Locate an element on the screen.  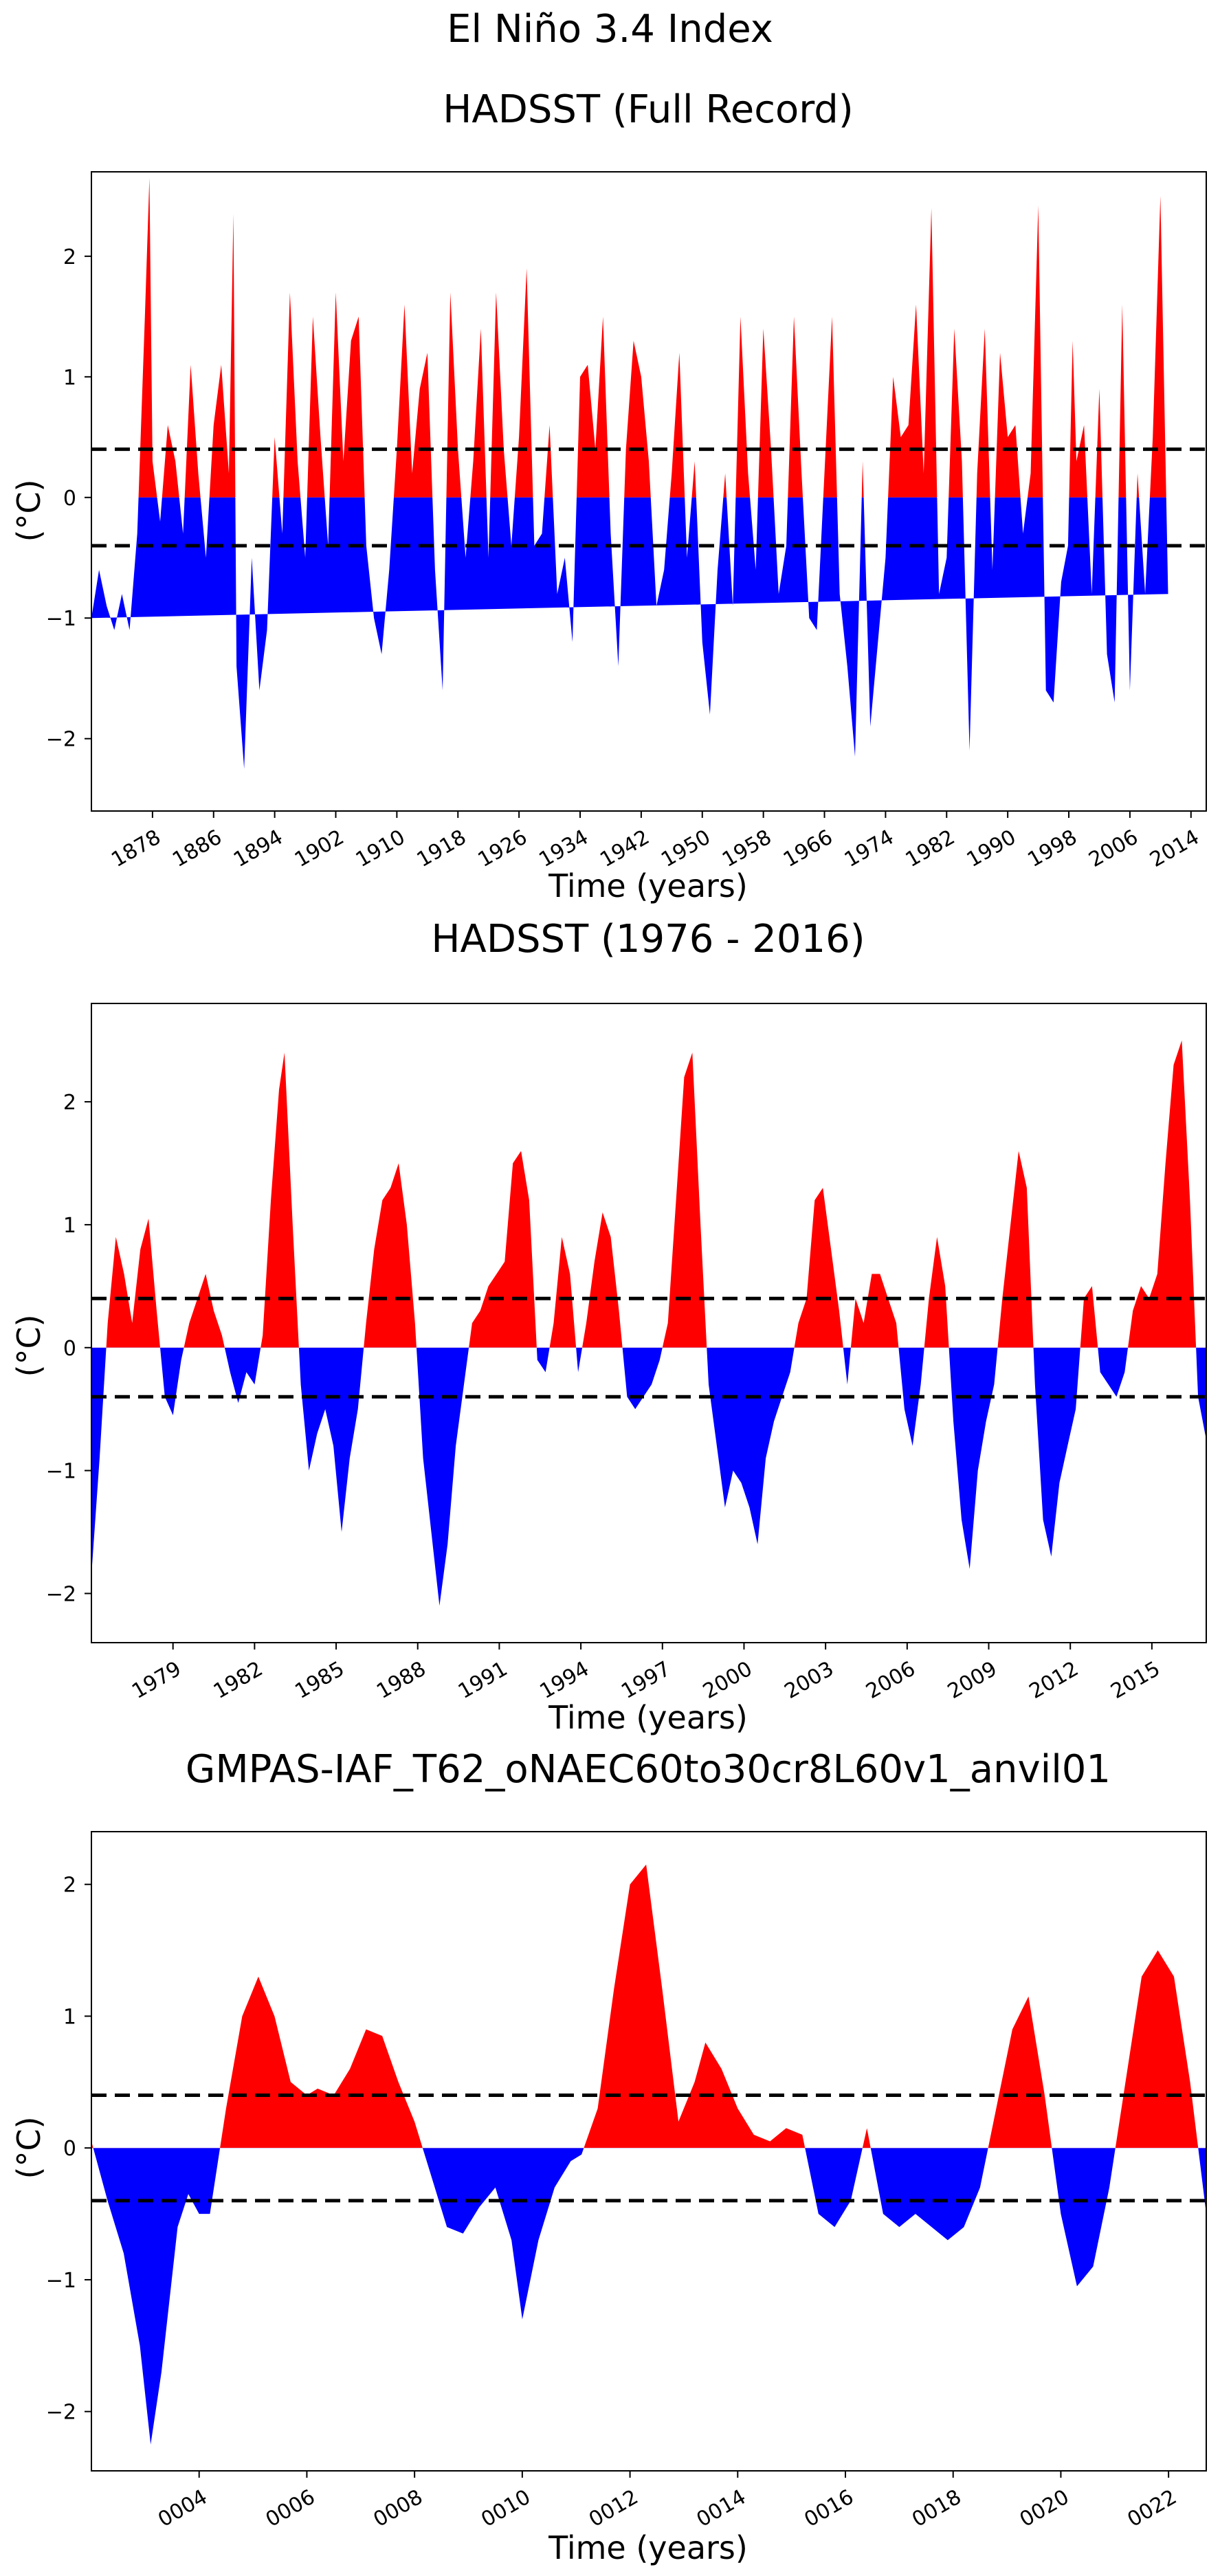
x-tick-label: 0014 is located at coordinates (722, 2508).